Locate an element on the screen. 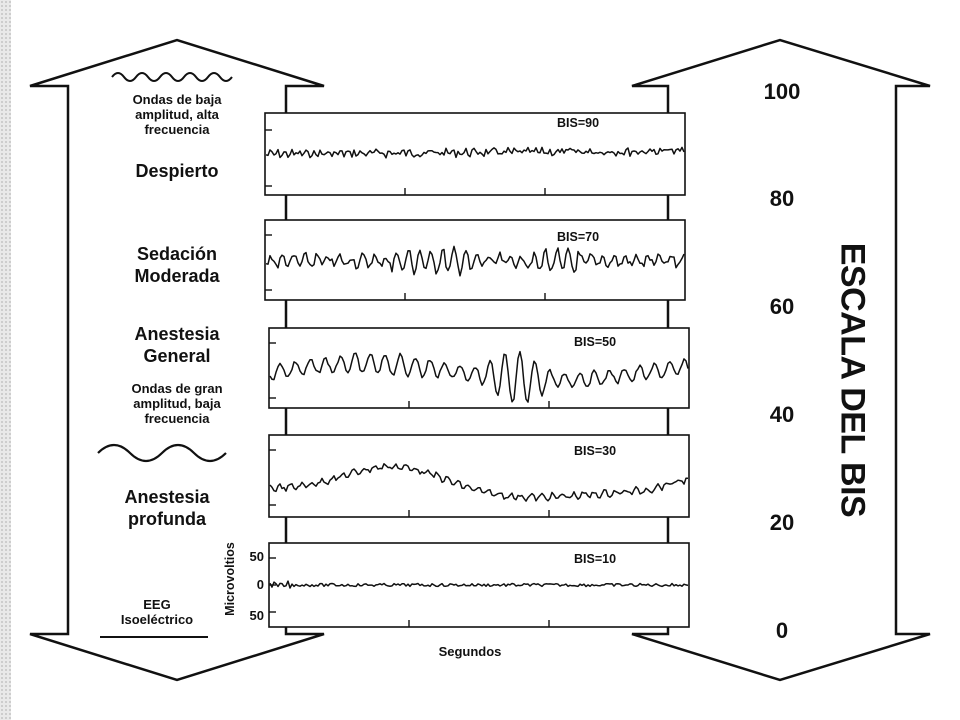 The image size is (960, 720). panel-label-bis30: BIS=30 is located at coordinates (595, 451).